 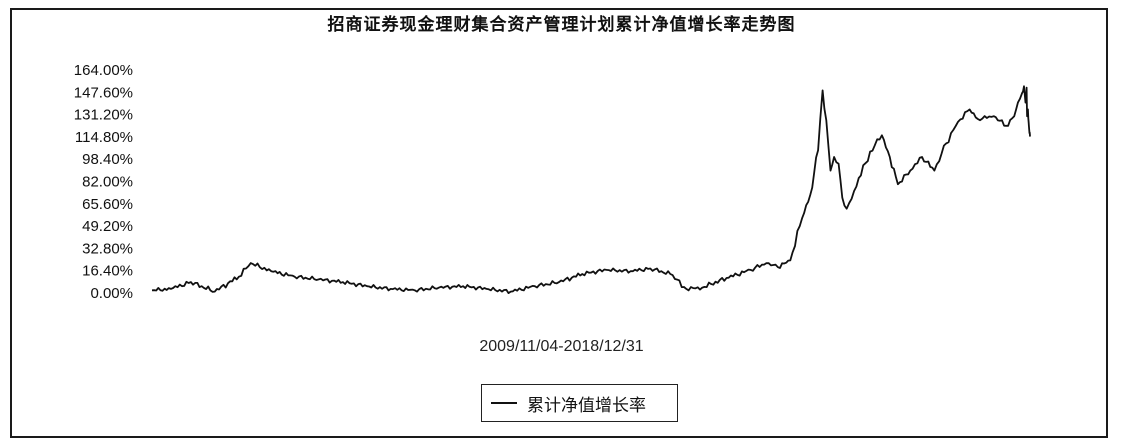 I want to click on legend-series-label: 累计净值增长率, so click(x=586, y=405).